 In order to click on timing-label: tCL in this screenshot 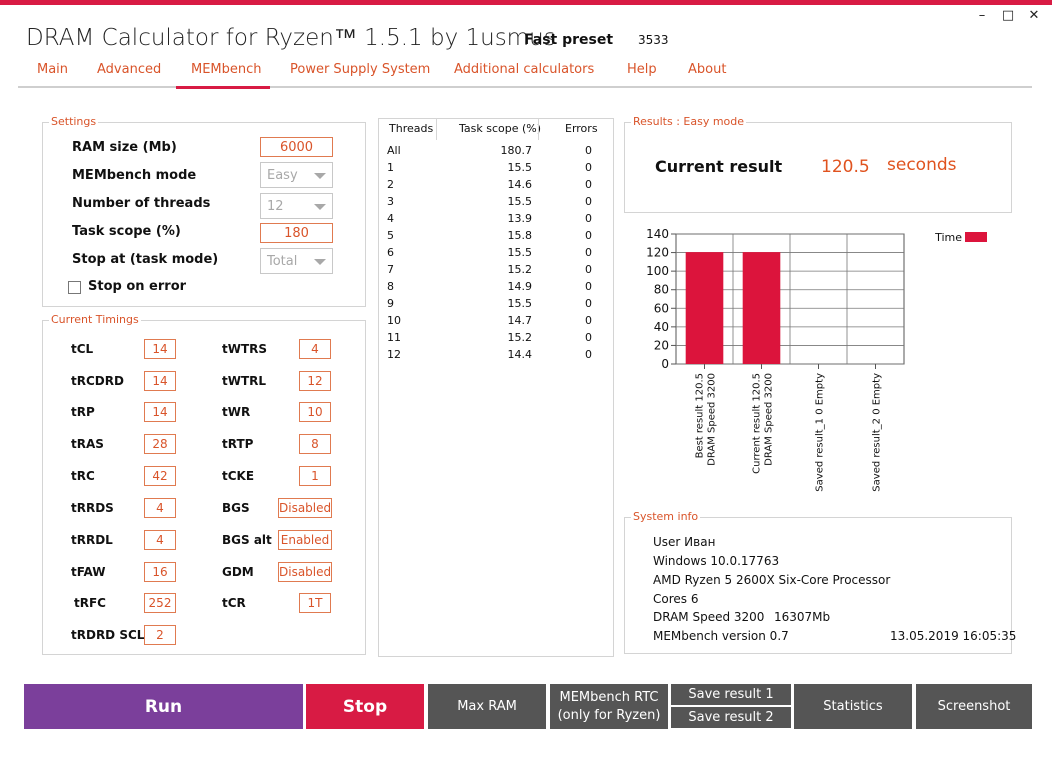, I will do `click(82, 349)`.